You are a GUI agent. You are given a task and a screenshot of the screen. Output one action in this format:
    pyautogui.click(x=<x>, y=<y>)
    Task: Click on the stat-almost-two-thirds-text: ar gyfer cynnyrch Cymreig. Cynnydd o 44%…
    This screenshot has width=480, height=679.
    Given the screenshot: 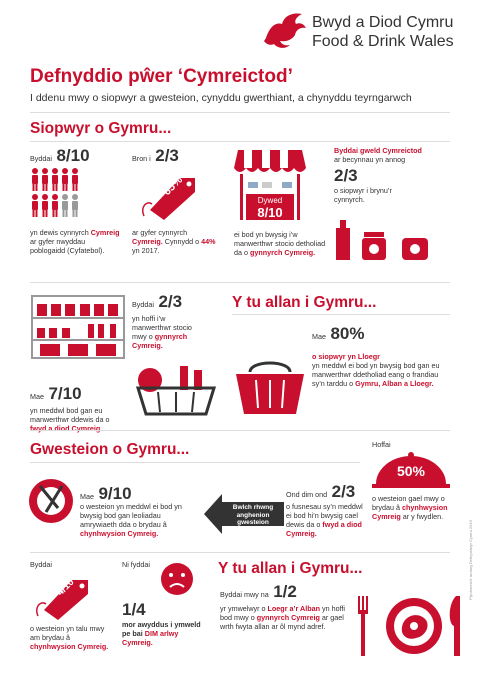 What is the action you would take?
    pyautogui.click(x=174, y=241)
    